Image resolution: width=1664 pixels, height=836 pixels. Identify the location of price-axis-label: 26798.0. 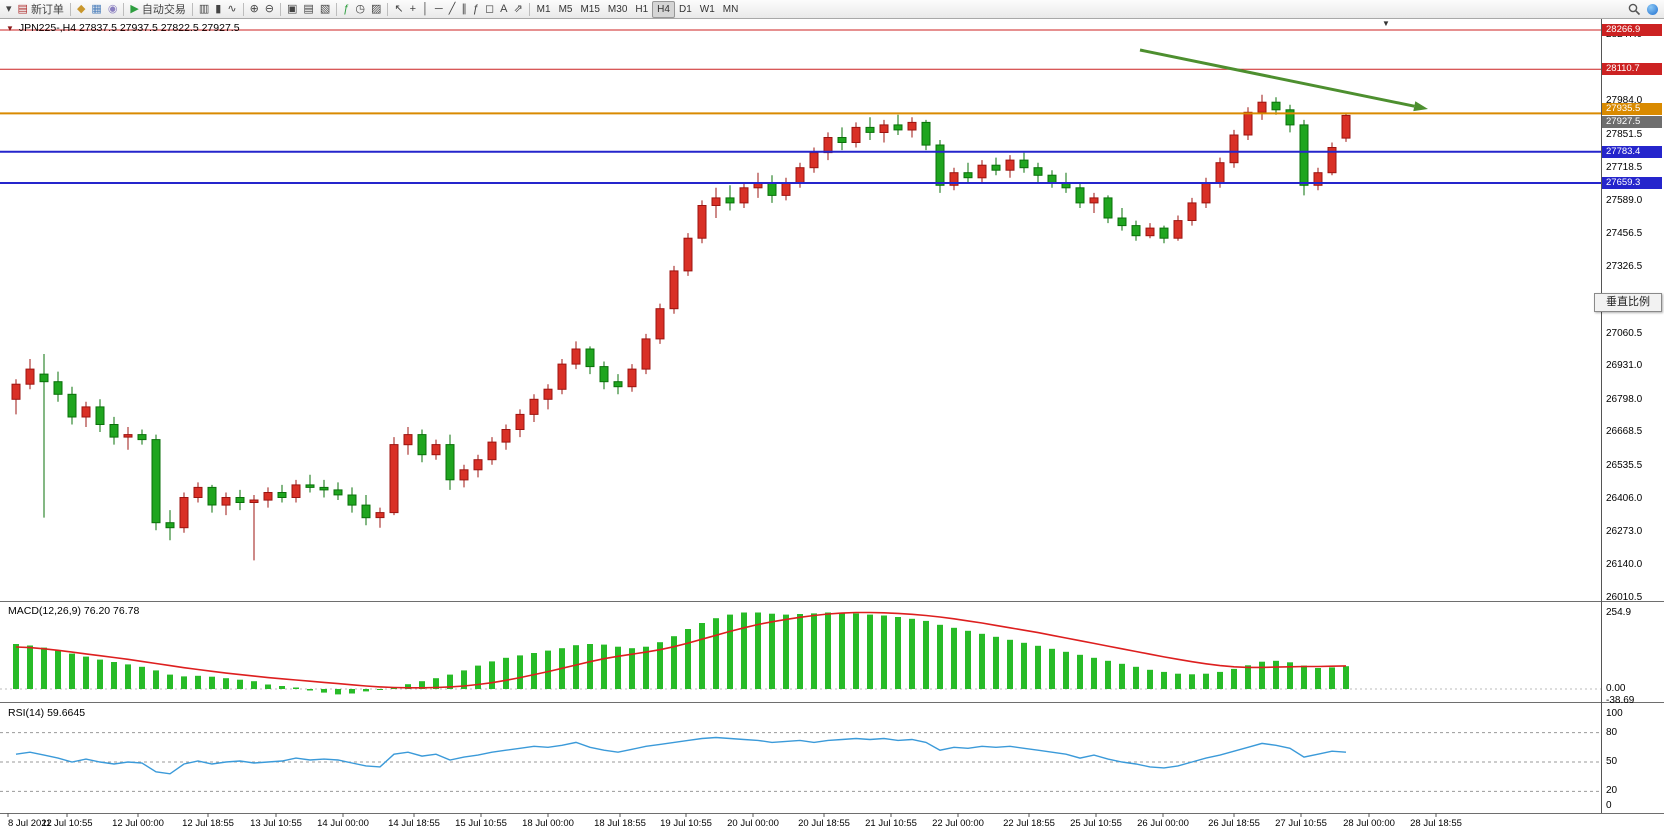
(1624, 399).